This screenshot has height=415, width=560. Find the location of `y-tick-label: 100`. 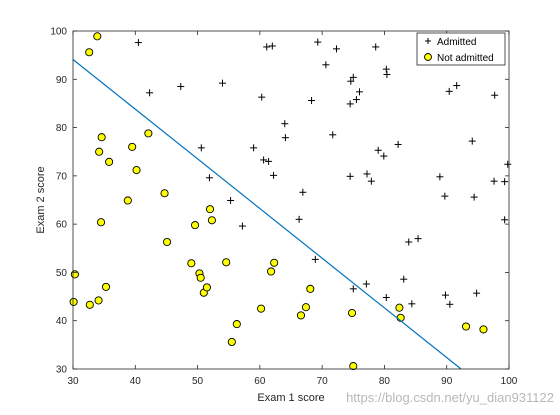

y-tick-label: 100 is located at coordinates (58, 32).